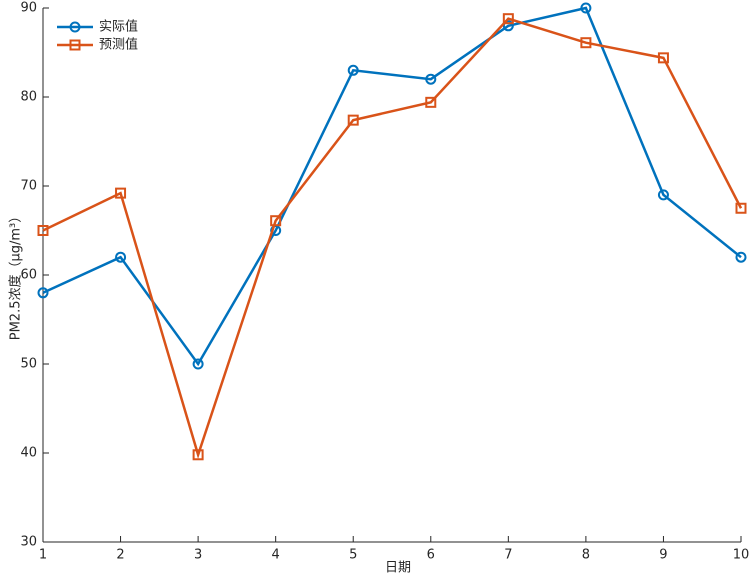 The width and height of the screenshot is (749, 577). What do you see at coordinates (43, 555) in the screenshot?
I see `x-tick-label: 1` at bounding box center [43, 555].